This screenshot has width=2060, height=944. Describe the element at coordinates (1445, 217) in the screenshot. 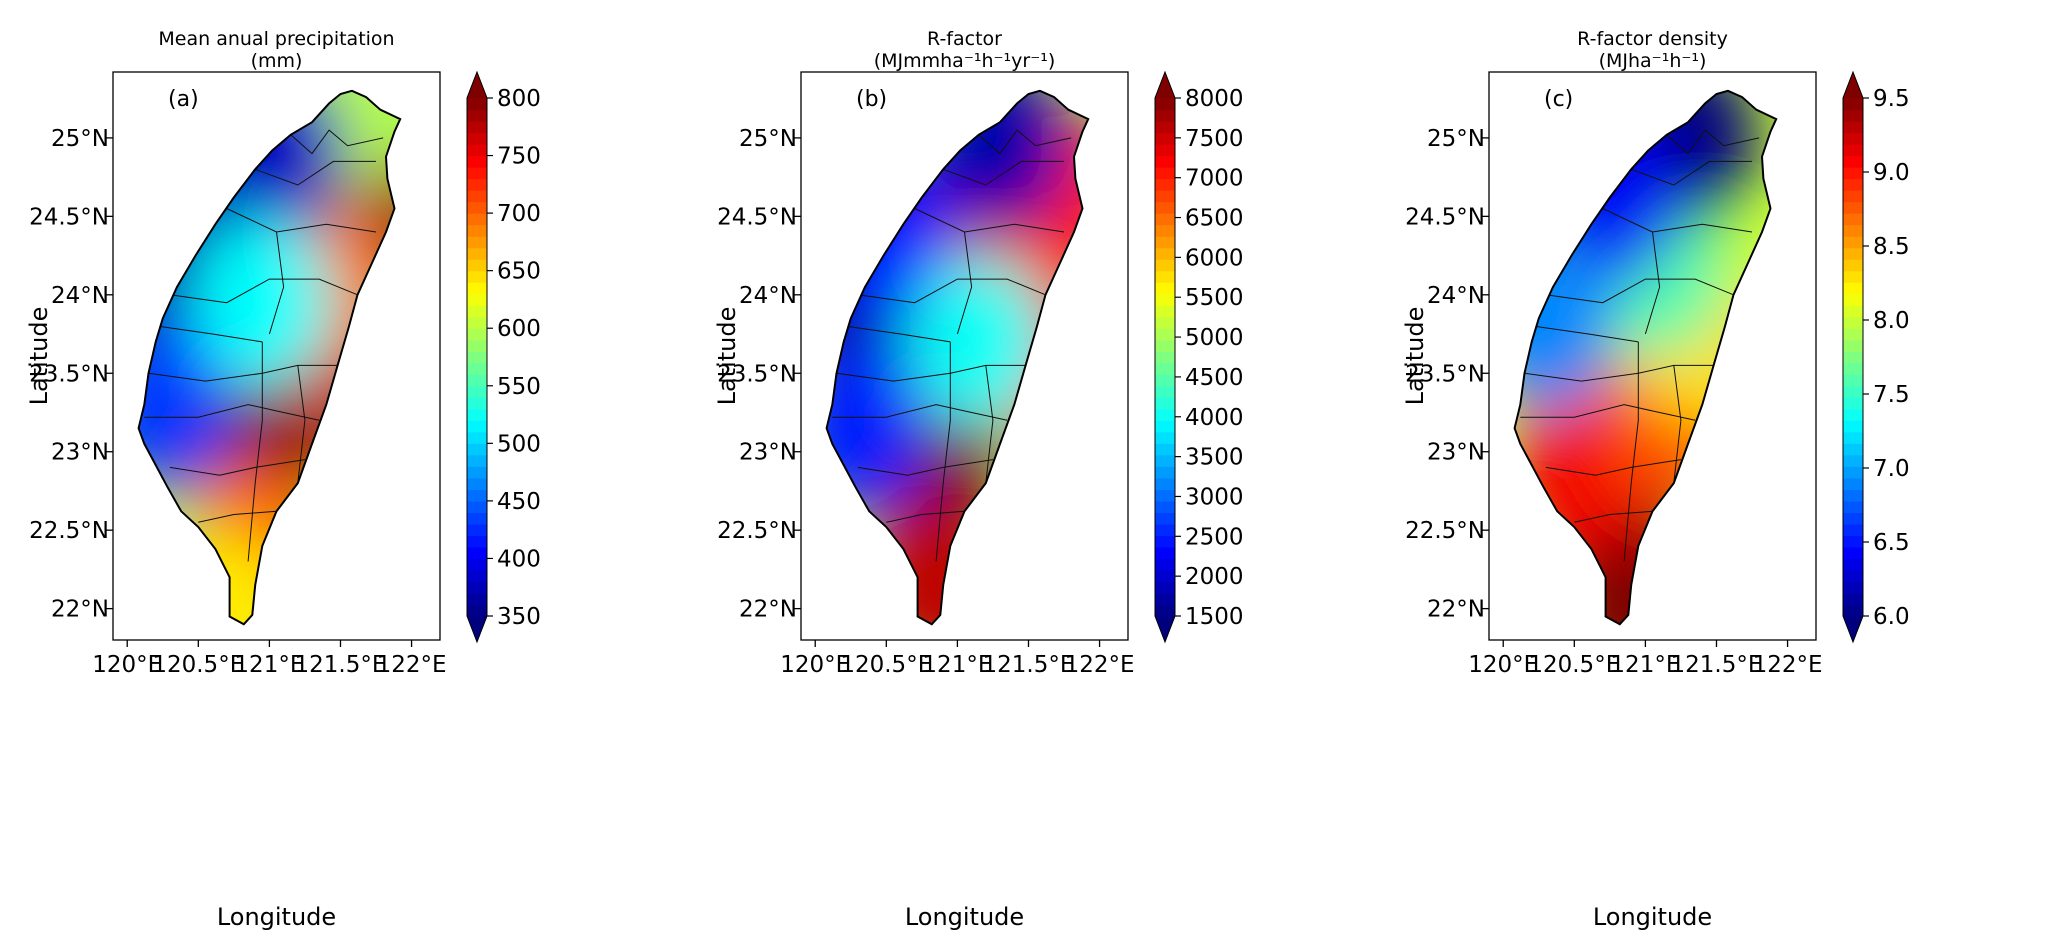

I see `y-tick-label: 24.5°N` at that location.